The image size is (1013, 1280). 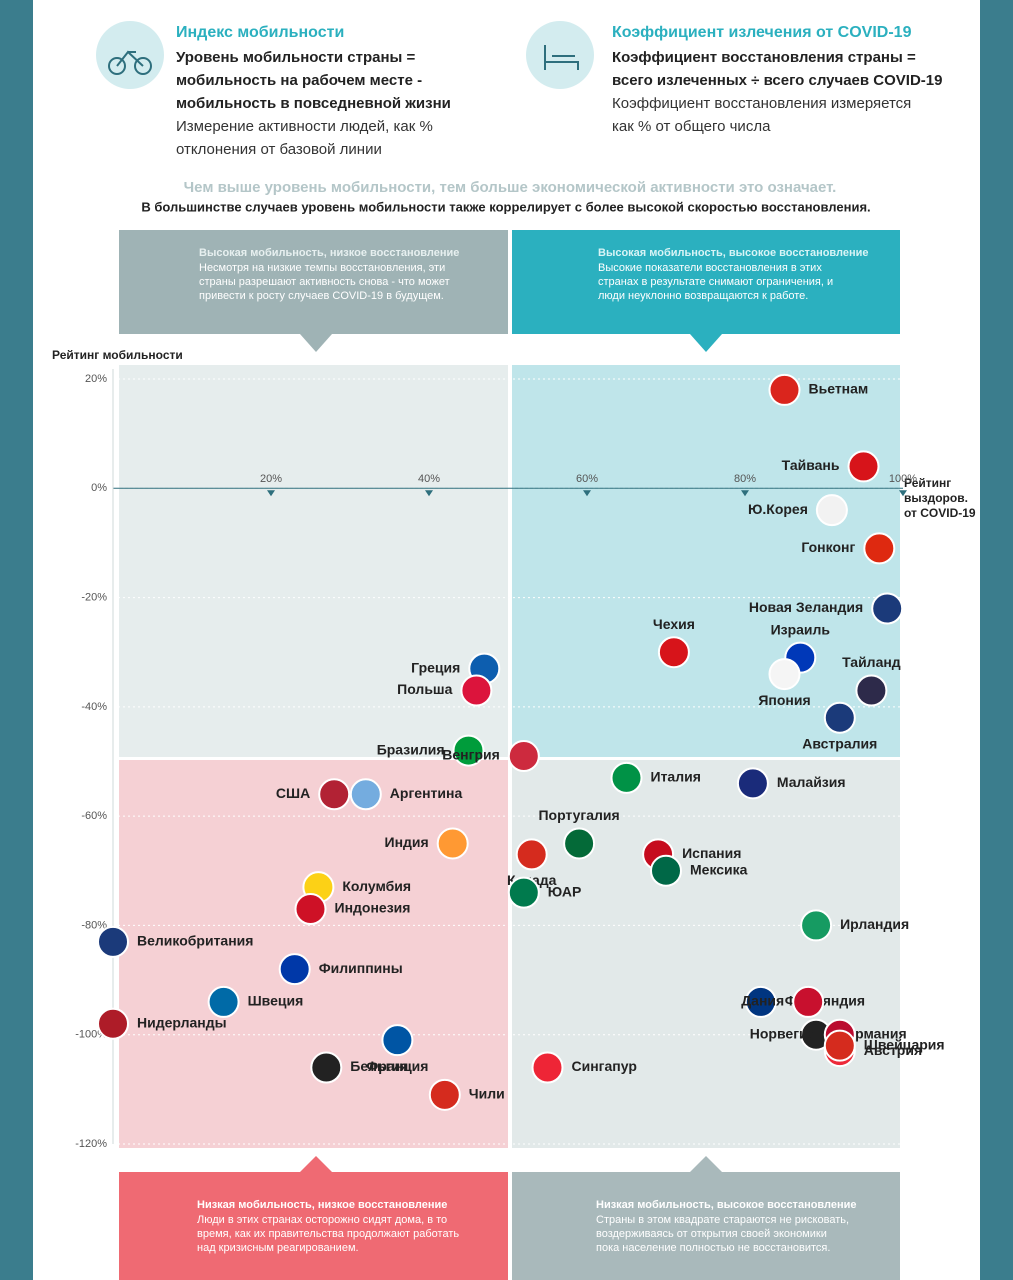 I want to click on point-label: Сингапур, so click(x=604, y=1066).